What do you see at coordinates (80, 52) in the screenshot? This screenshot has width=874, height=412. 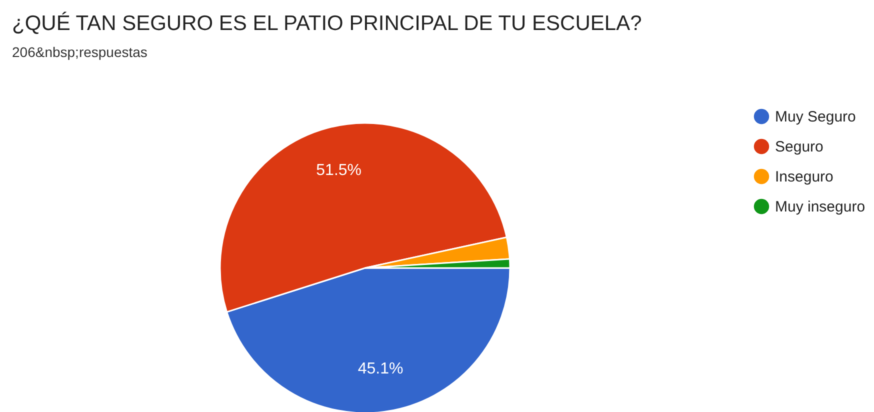 I see `text: 206&nbsp;respuestas` at bounding box center [80, 52].